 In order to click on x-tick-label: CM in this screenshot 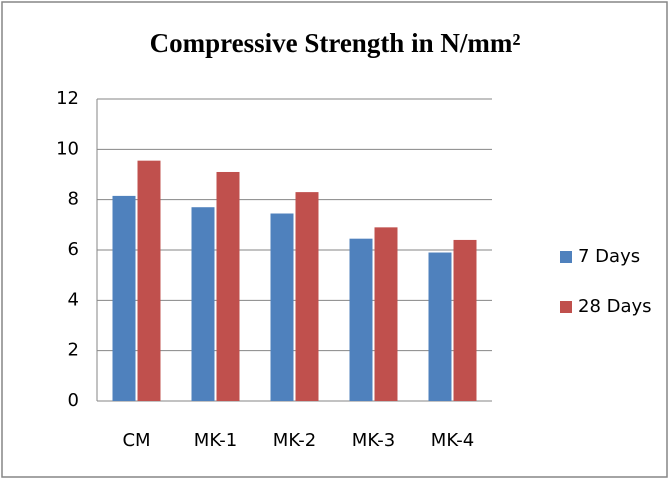, I will do `click(136, 440)`.